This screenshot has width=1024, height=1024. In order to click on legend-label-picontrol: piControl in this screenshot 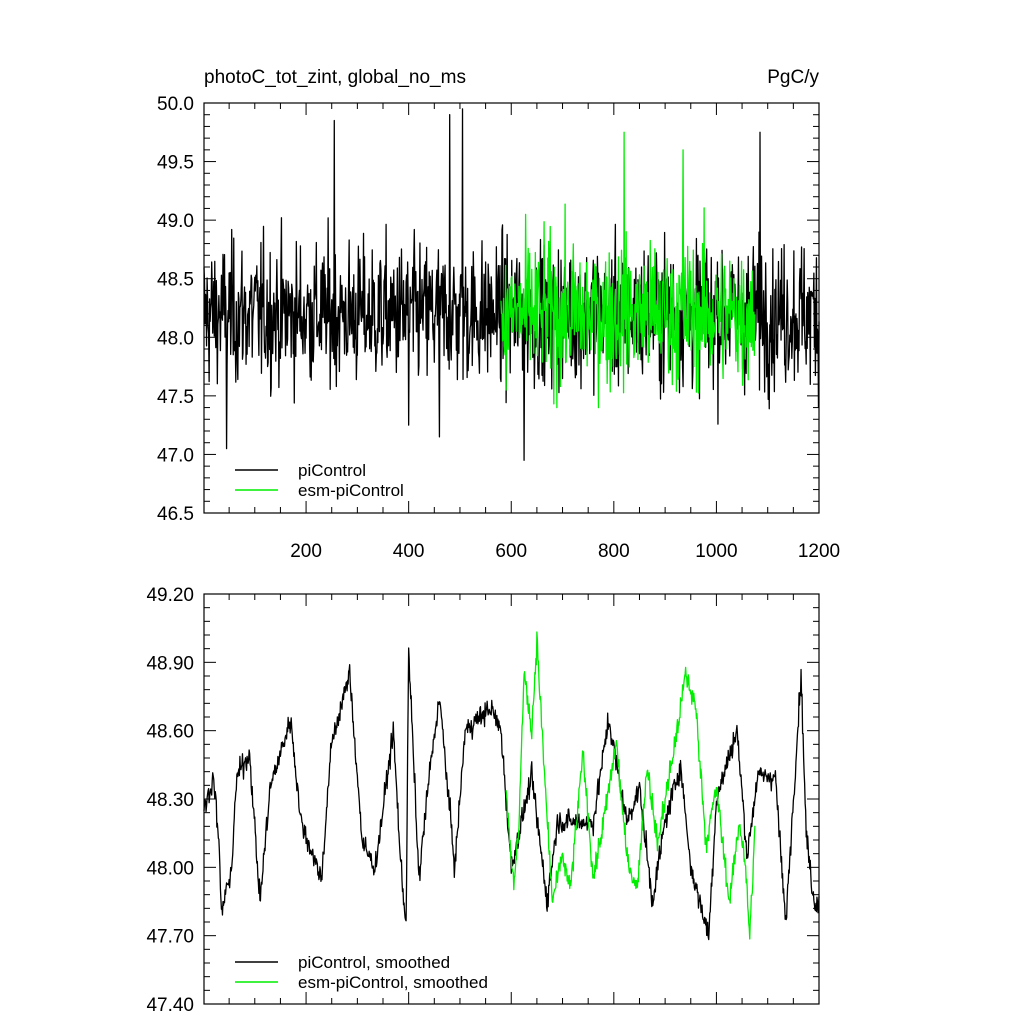, I will do `click(332, 470)`.